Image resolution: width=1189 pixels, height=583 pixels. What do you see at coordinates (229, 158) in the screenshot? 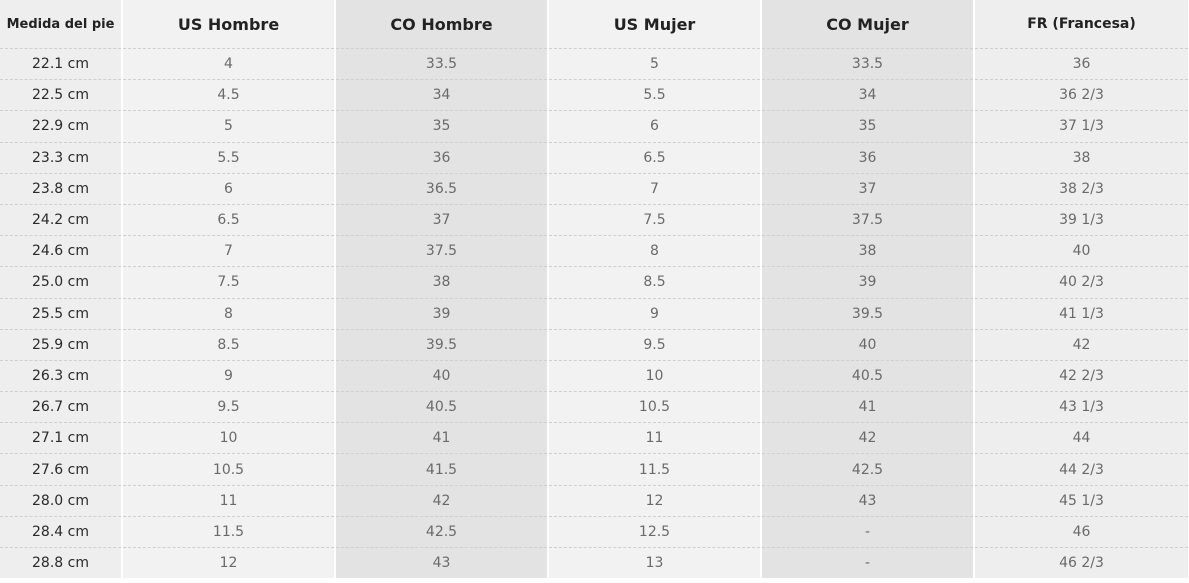
I see `us-men-cell: 5.5` at bounding box center [229, 158].